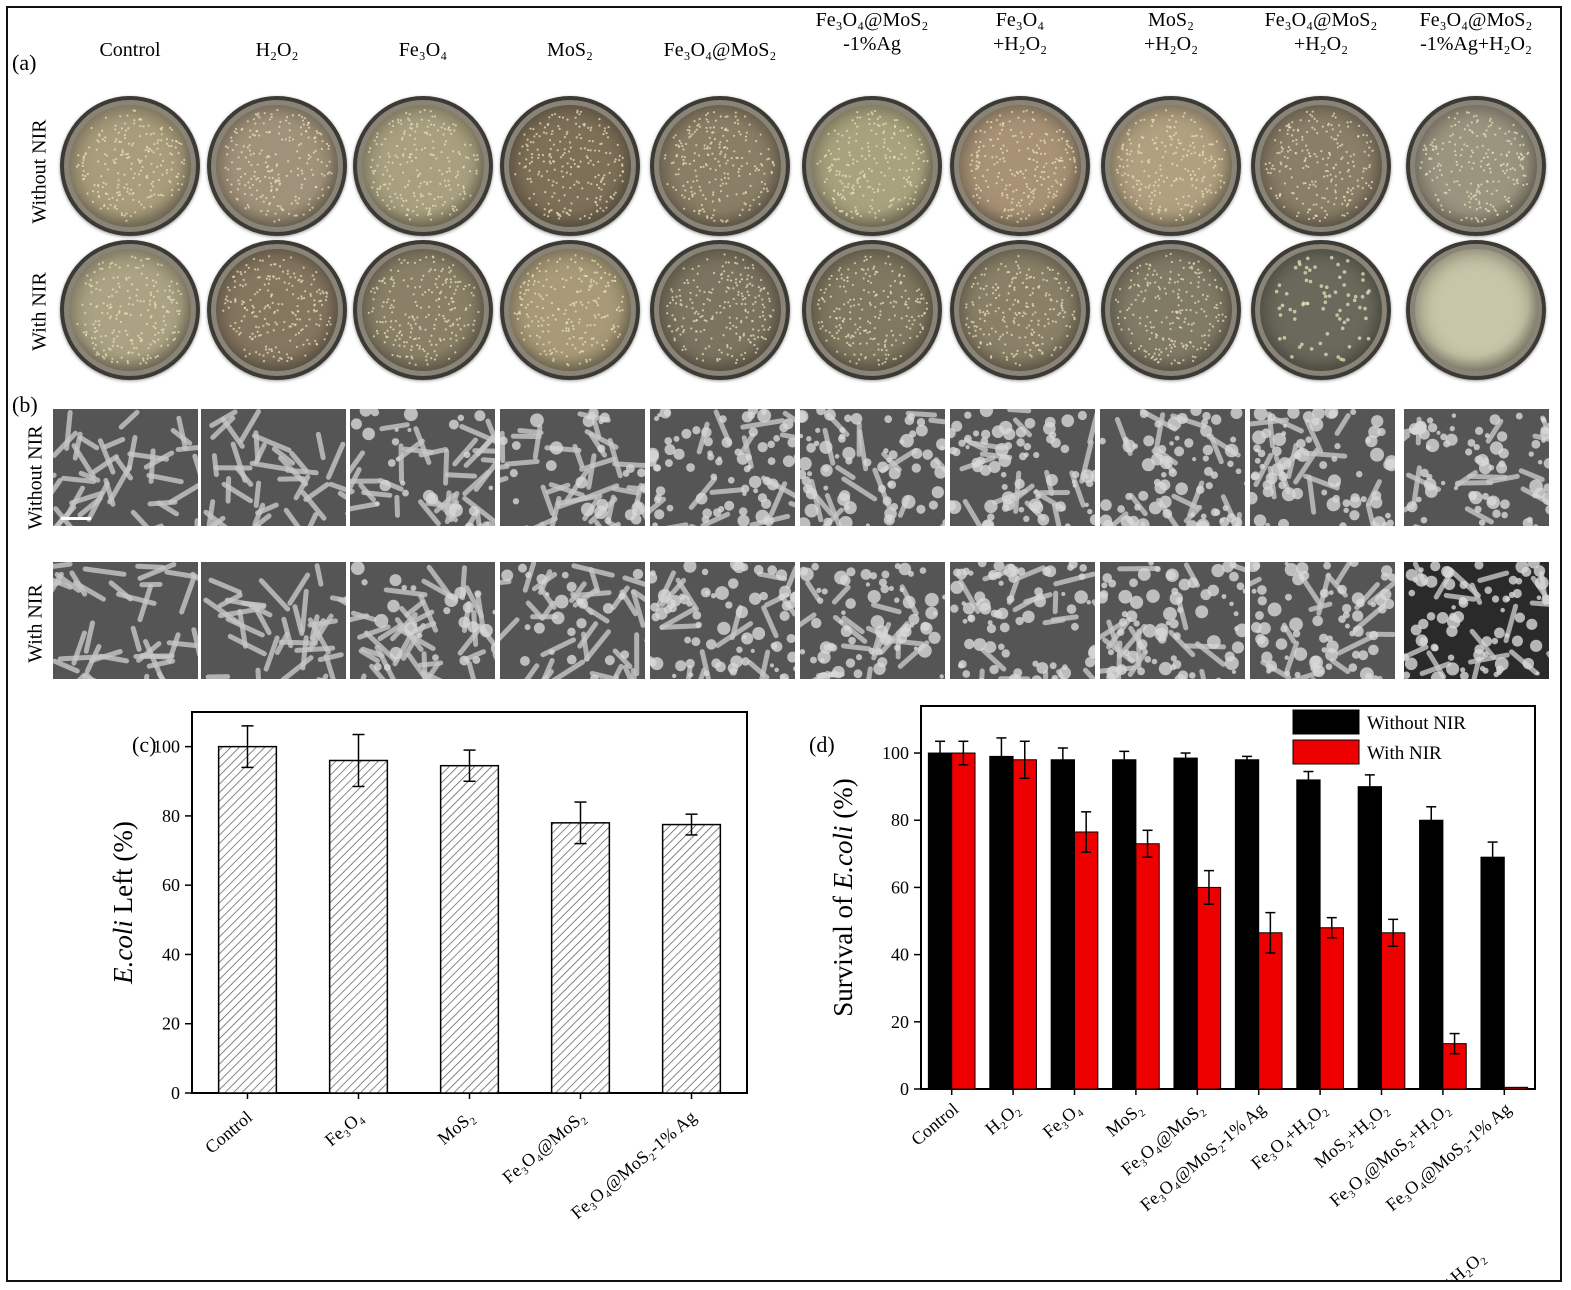 Image resolution: width=1571 pixels, height=1290 pixels. Describe the element at coordinates (633, 1165) in the screenshot. I see `chart-c-xtick-label: Fe₃O₄@MoS₂-1% Ag` at that location.